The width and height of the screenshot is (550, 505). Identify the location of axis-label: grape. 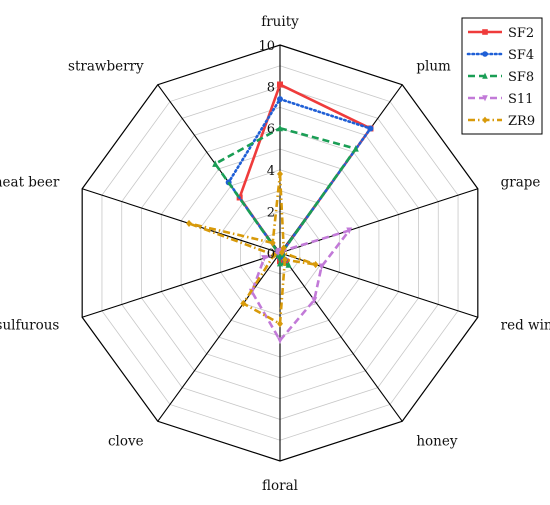
(521, 182).